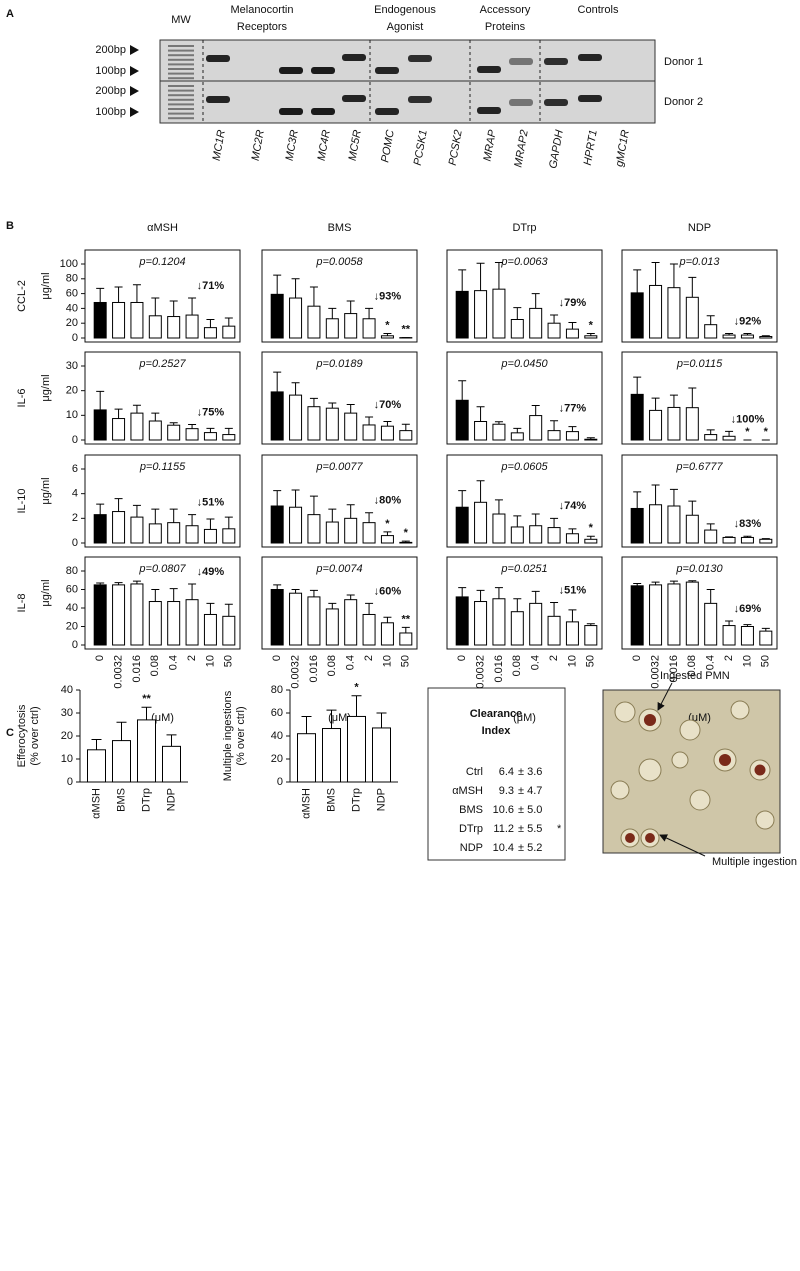 The height and width of the screenshot is (1271, 800). I want to click on x-tick-label: αMSH, so click(96, 803).